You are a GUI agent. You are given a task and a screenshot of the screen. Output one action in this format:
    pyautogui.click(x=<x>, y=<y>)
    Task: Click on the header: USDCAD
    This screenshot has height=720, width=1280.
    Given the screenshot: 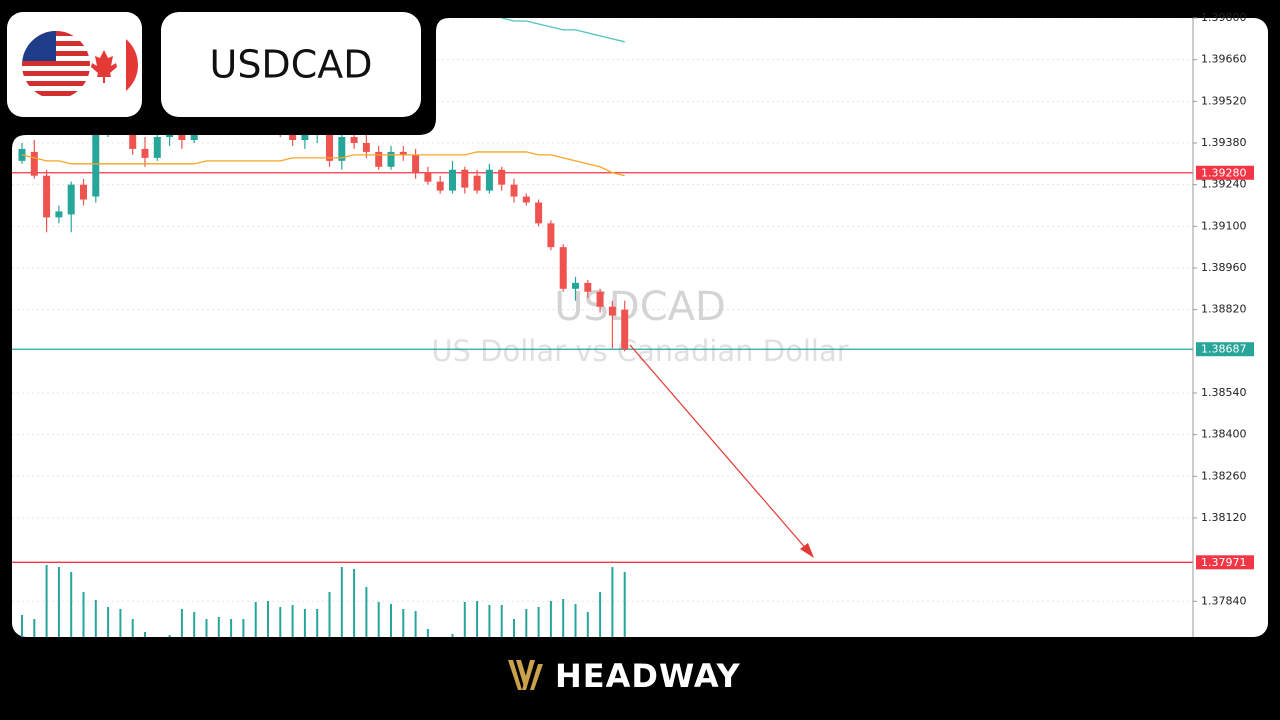 What is the action you would take?
    pyautogui.click(x=225, y=75)
    